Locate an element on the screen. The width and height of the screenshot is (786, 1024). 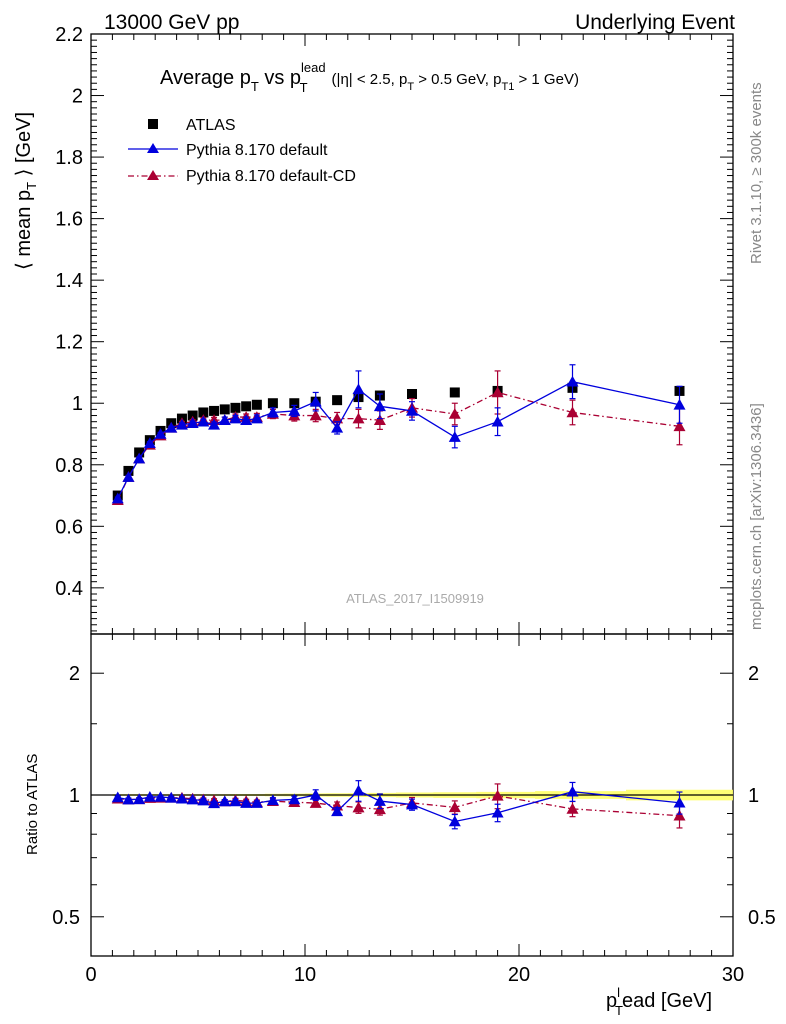
ratio-y-tick-label-left: 2 is located at coordinates (74, 674).